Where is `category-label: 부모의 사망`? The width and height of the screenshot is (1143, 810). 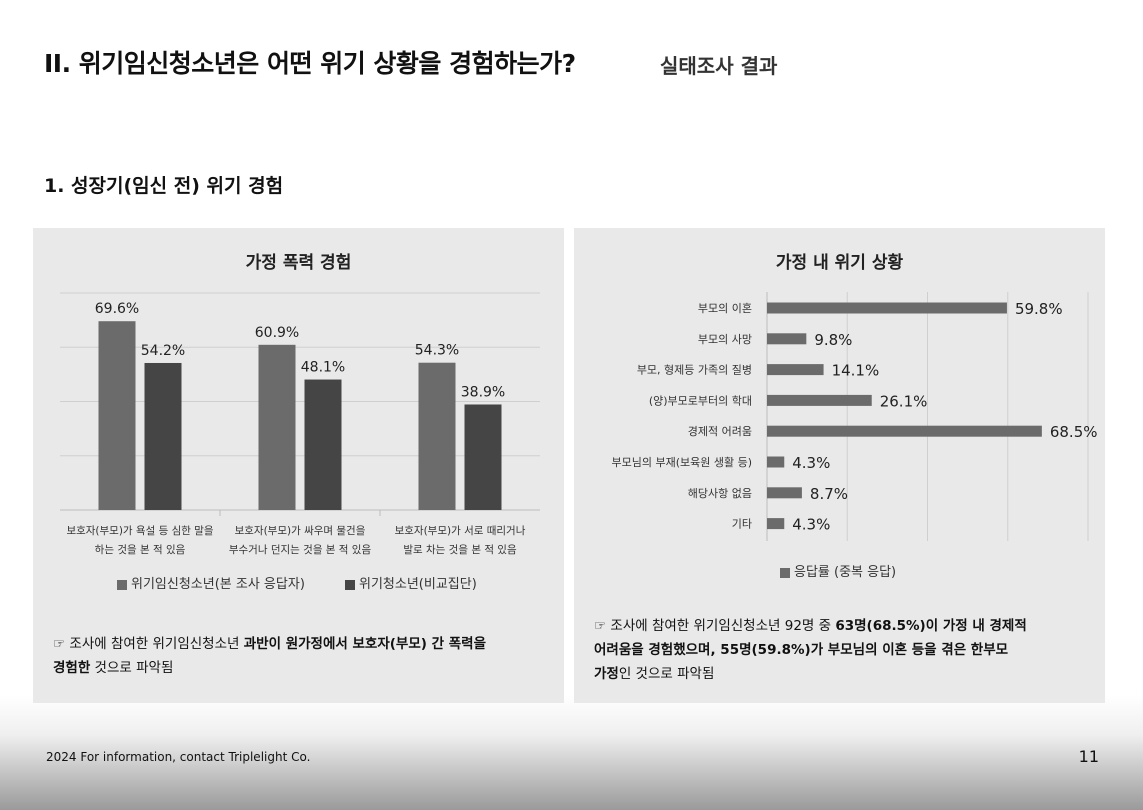
category-label: 부모의 사망 is located at coordinates (725, 339).